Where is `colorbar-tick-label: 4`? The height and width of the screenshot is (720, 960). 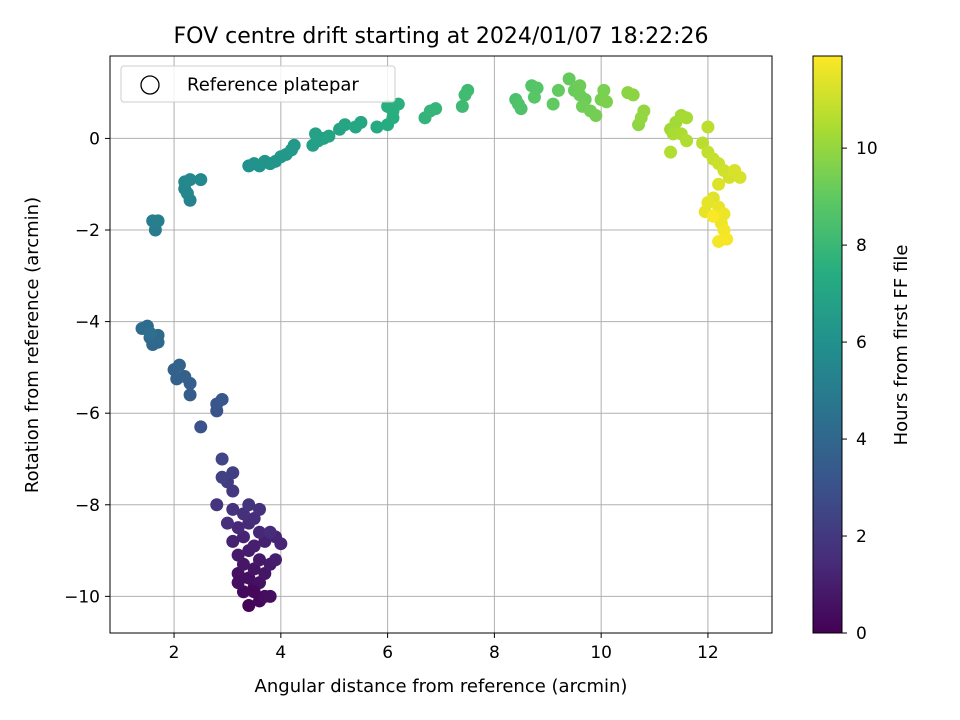 colorbar-tick-label: 4 is located at coordinates (861, 440).